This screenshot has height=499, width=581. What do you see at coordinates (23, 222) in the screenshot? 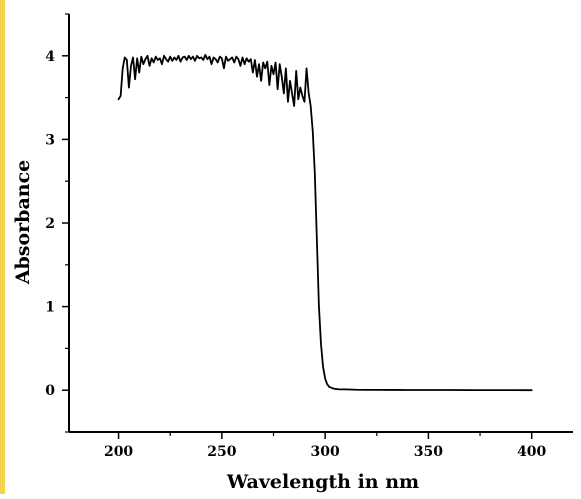
I see `y-axis-title: Absorbance` at bounding box center [23, 222].